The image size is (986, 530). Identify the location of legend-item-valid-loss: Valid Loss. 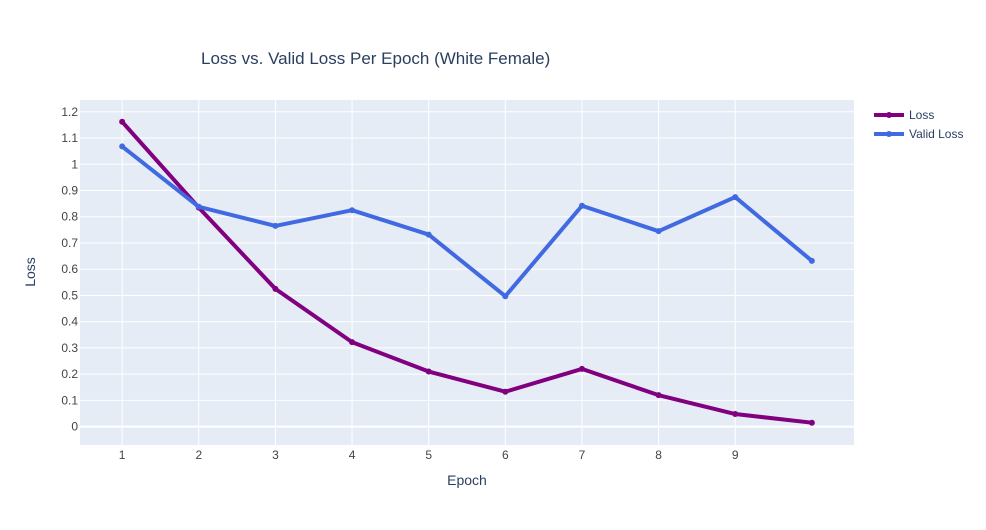
(918, 134).